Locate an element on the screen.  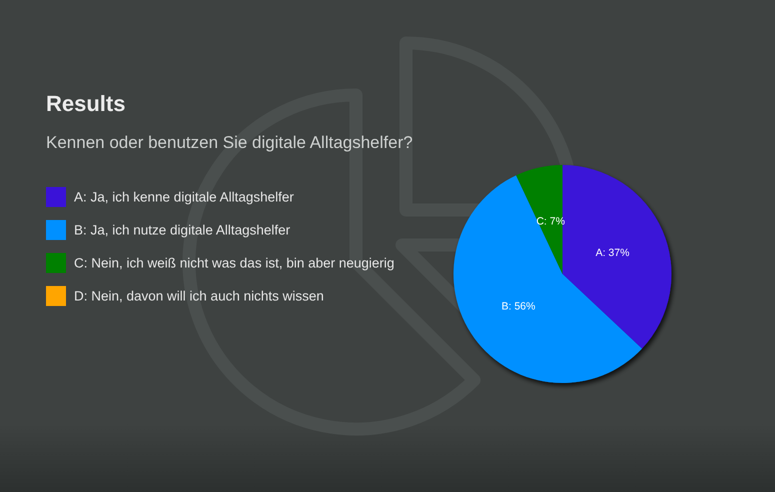
data-label: B: 56% is located at coordinates (518, 306).